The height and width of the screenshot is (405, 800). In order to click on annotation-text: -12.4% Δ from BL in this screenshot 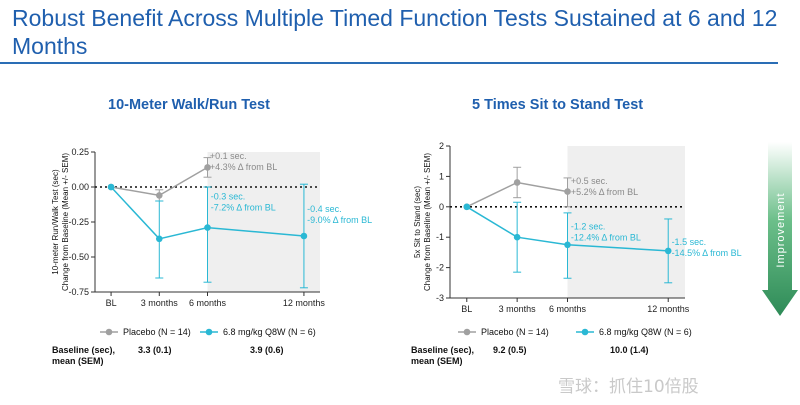, I will do `click(606, 238)`.